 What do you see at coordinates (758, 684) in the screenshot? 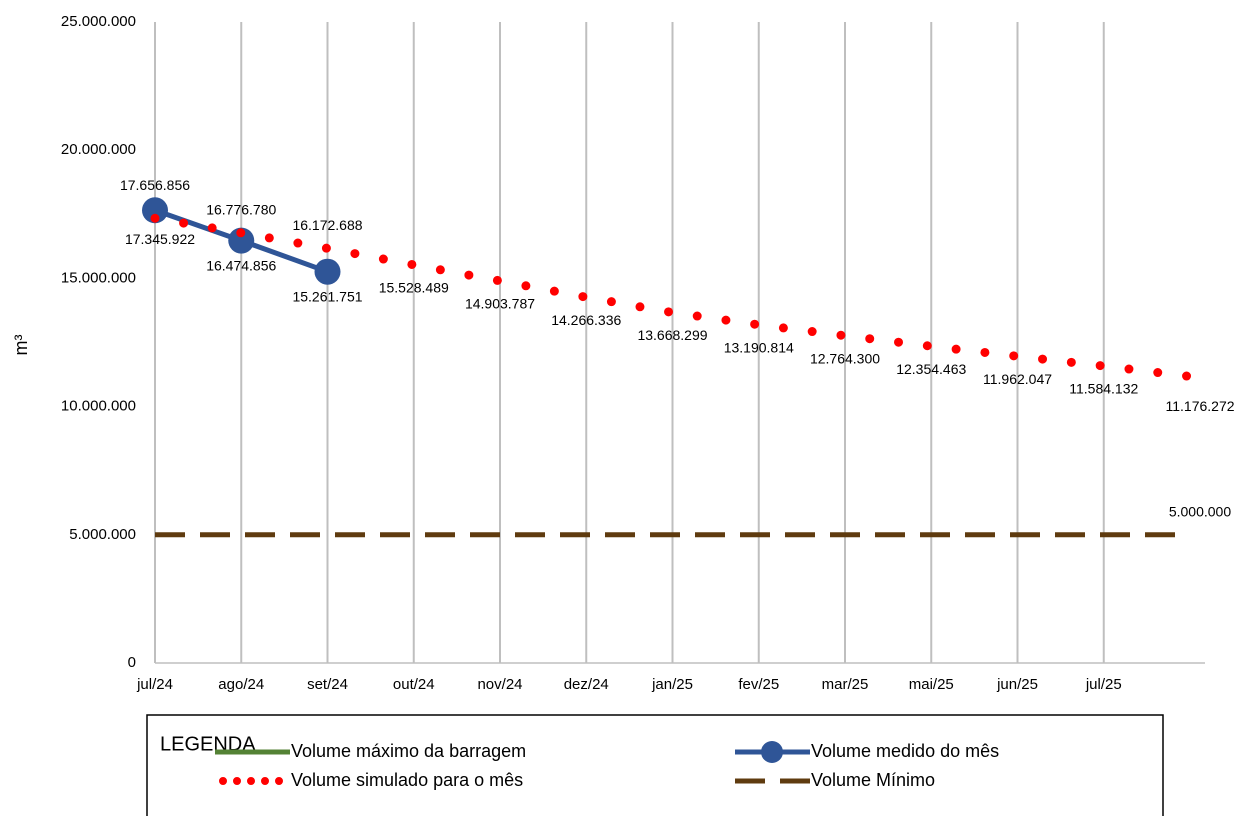
I see `x-tick-label: fev/25` at bounding box center [758, 684].